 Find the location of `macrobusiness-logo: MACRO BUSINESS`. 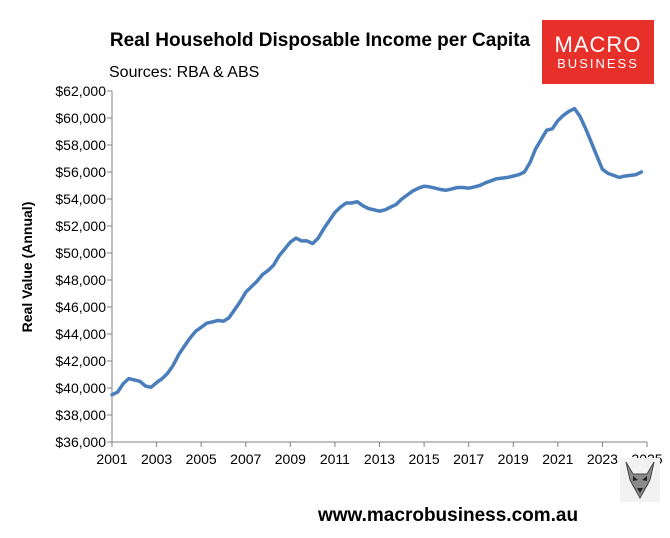

macrobusiness-logo: MACRO BUSINESS is located at coordinates (598, 52).